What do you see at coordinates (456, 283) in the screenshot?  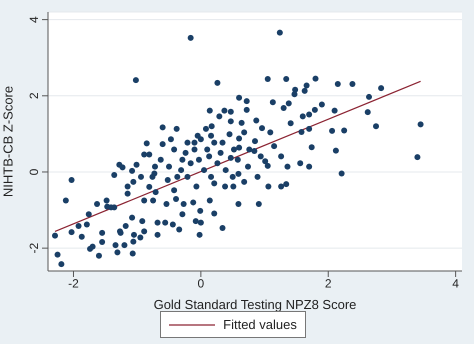 I see `x-tick-label: 4` at bounding box center [456, 283].